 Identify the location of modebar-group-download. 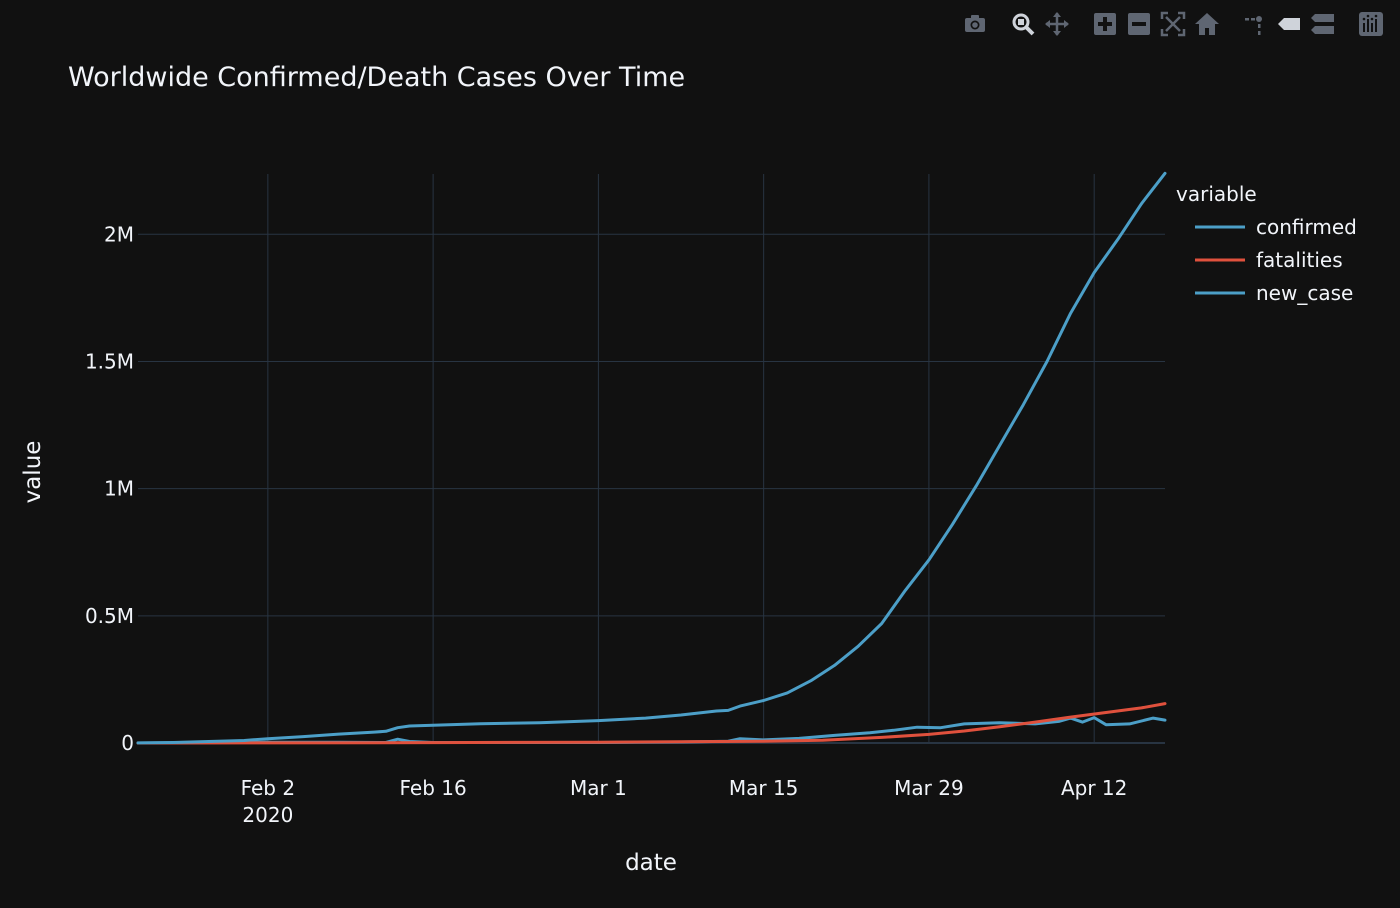
(975, 24).